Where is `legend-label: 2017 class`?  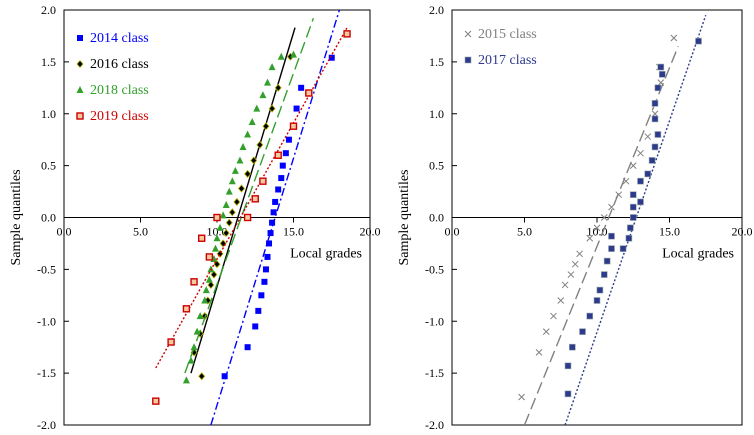 legend-label: 2017 class is located at coordinates (507, 60).